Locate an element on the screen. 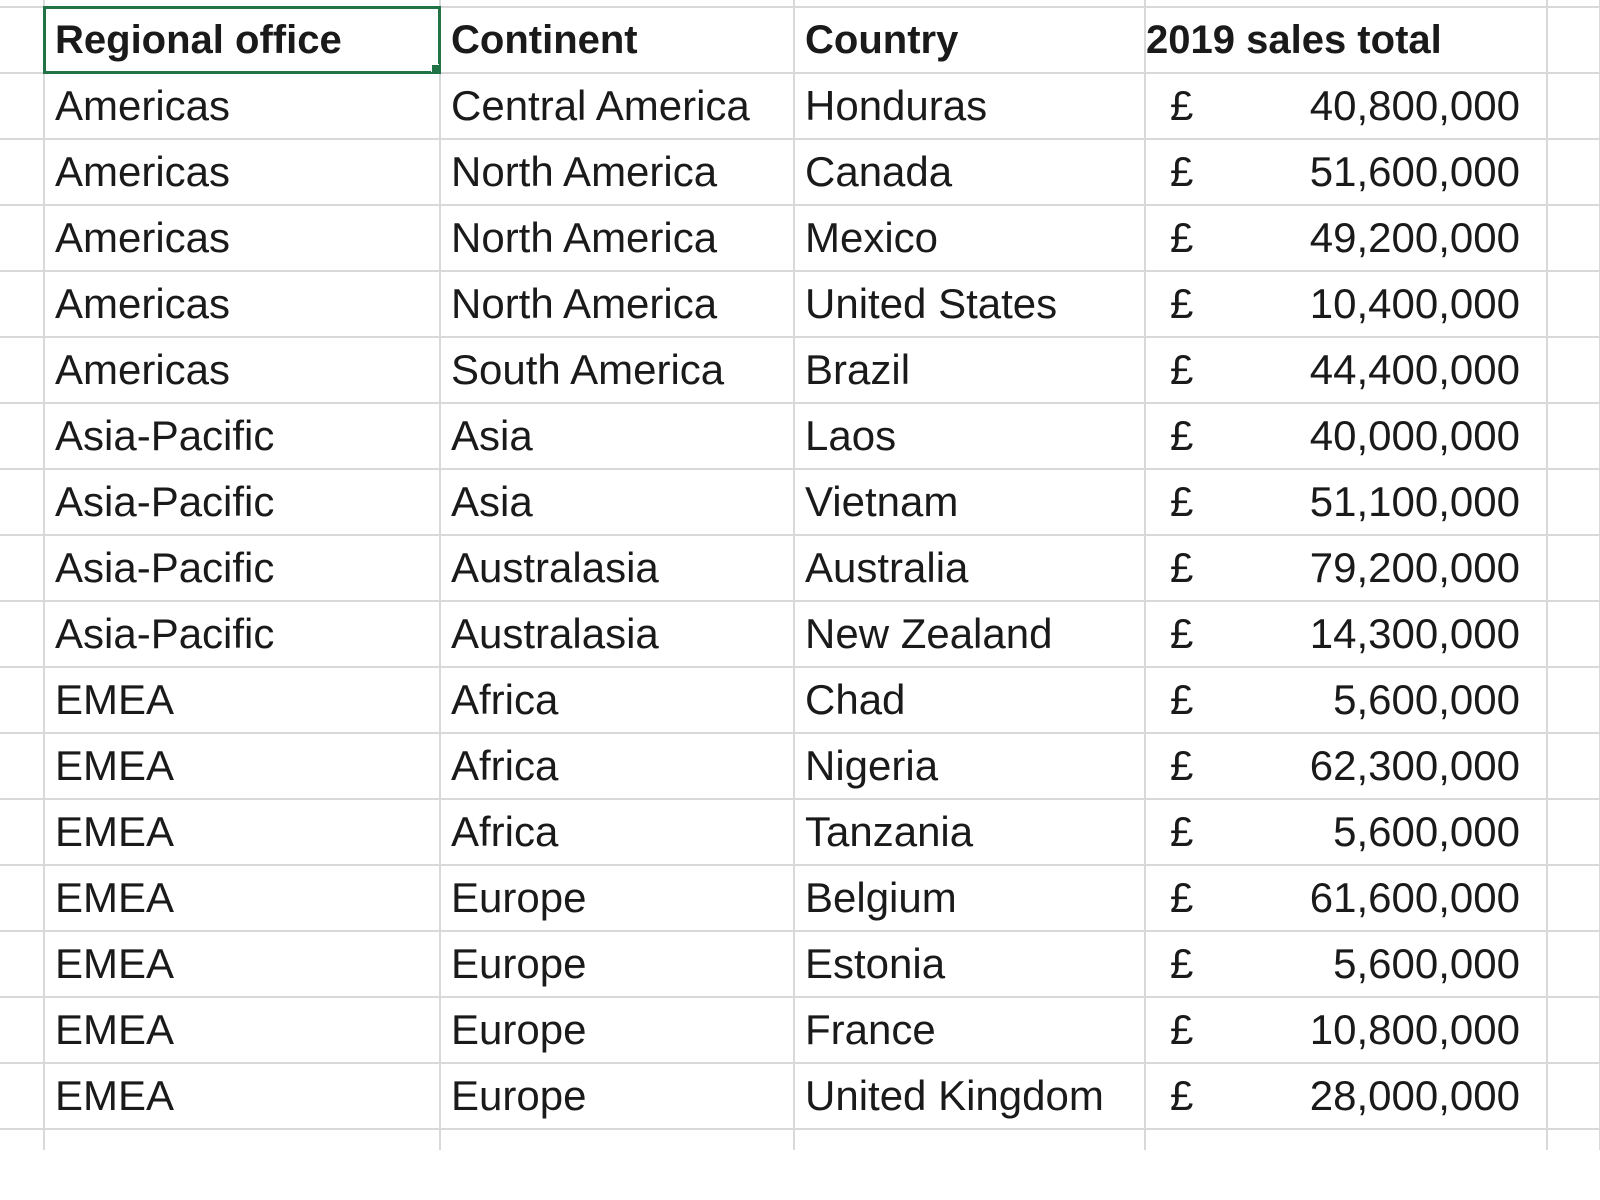  header-cell-regional-office: Regional office is located at coordinates (242, 40).